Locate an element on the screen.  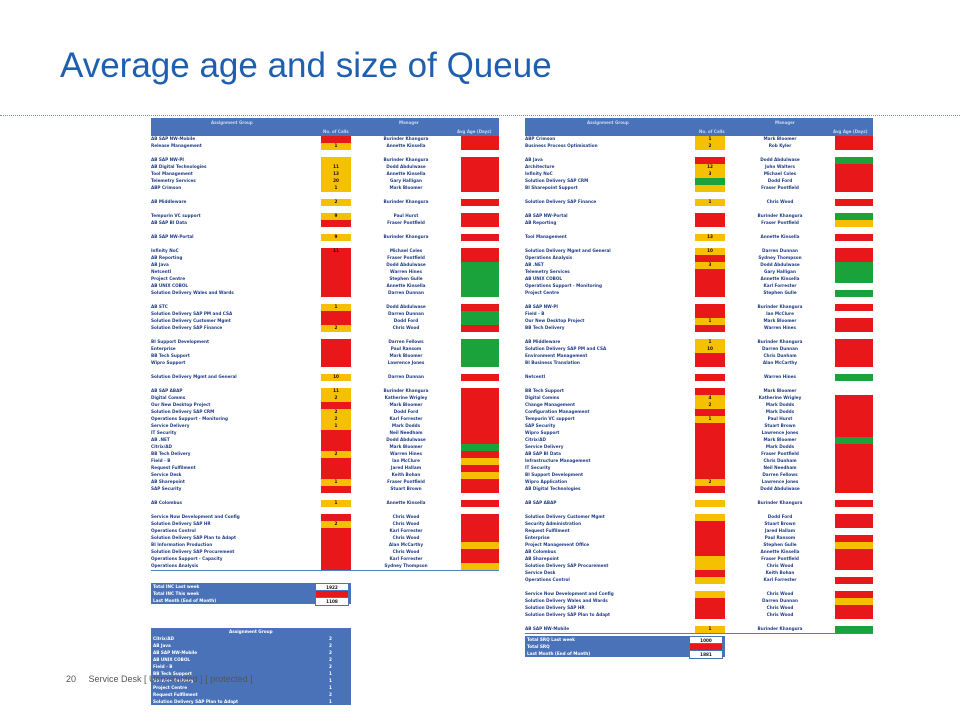
assignment-group-cell: AB .NET is located at coordinates (160, 439).